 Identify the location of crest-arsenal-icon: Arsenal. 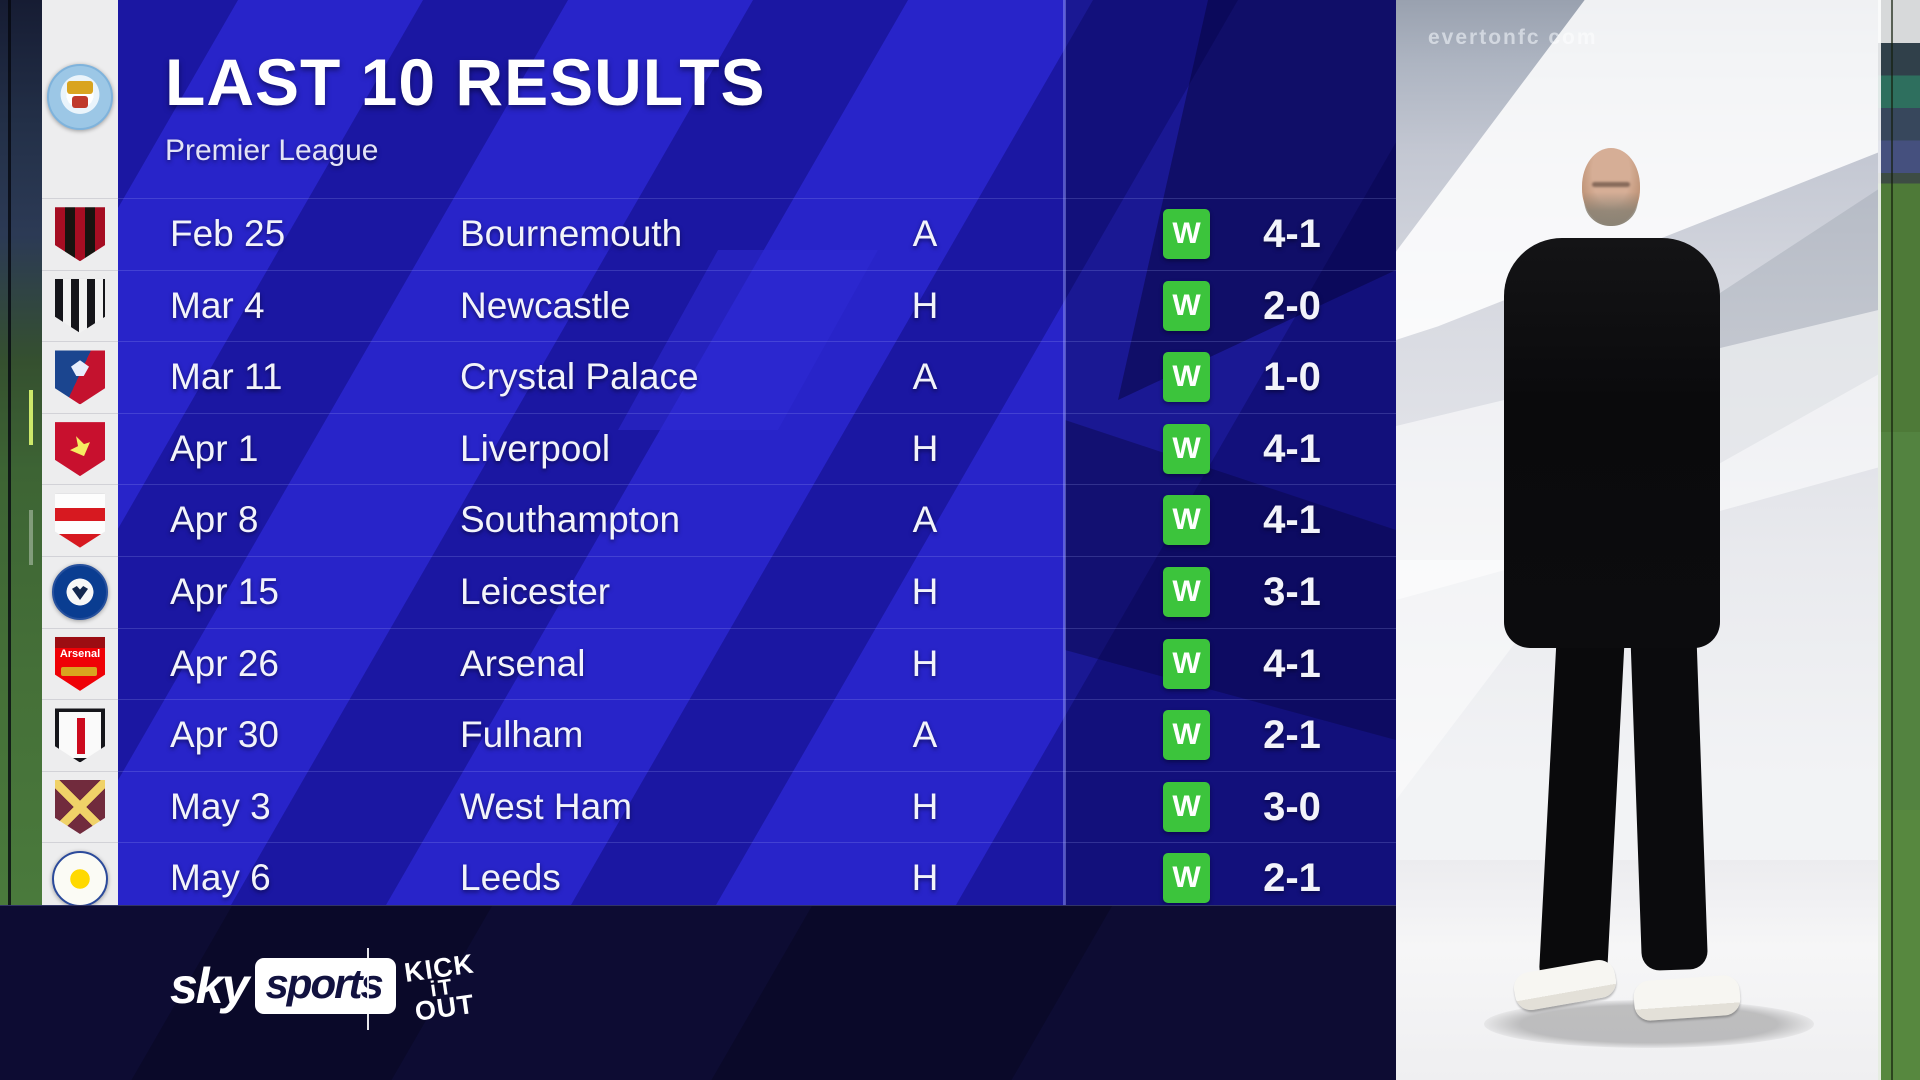
(80, 663).